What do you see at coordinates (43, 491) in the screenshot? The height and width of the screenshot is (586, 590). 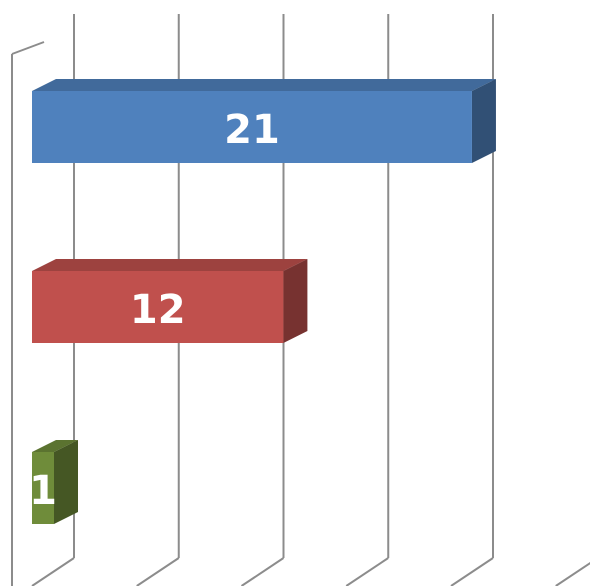 I see `data-label-2: 1` at bounding box center [43, 491].